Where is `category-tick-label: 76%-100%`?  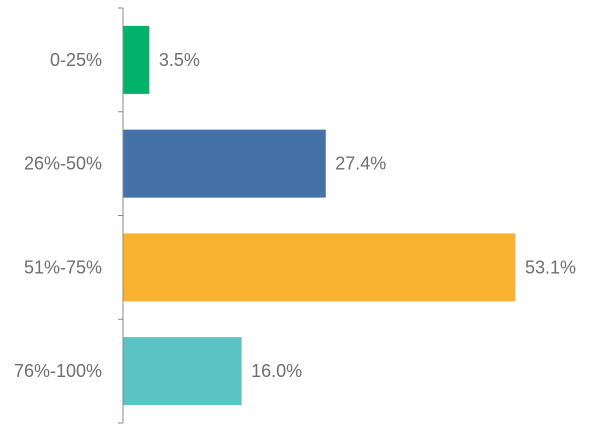 category-tick-label: 76%-100% is located at coordinates (58, 371).